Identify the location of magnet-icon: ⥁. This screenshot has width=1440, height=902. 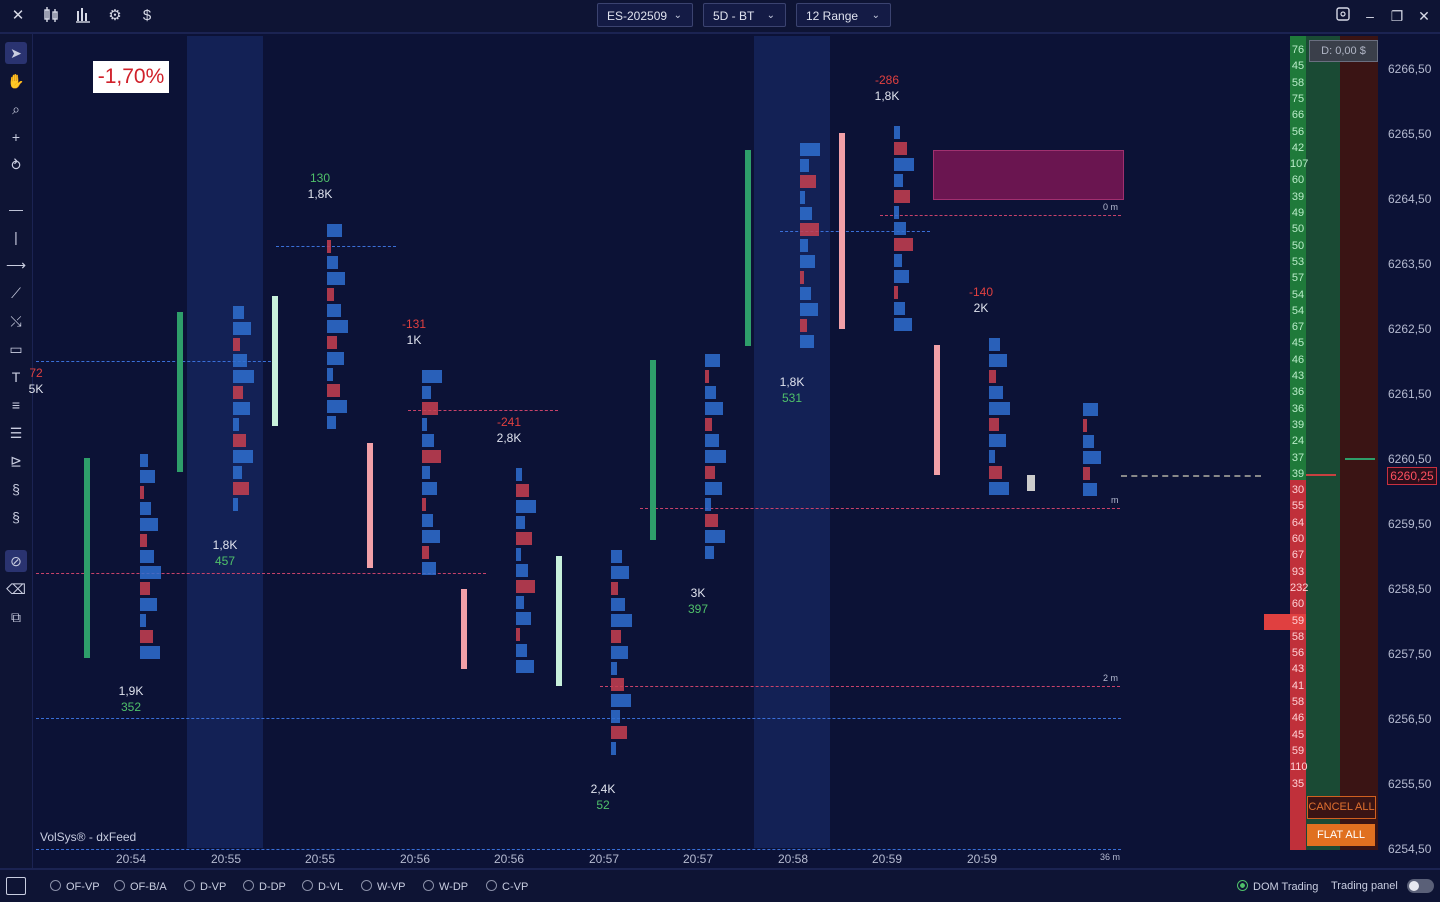
(16, 165).